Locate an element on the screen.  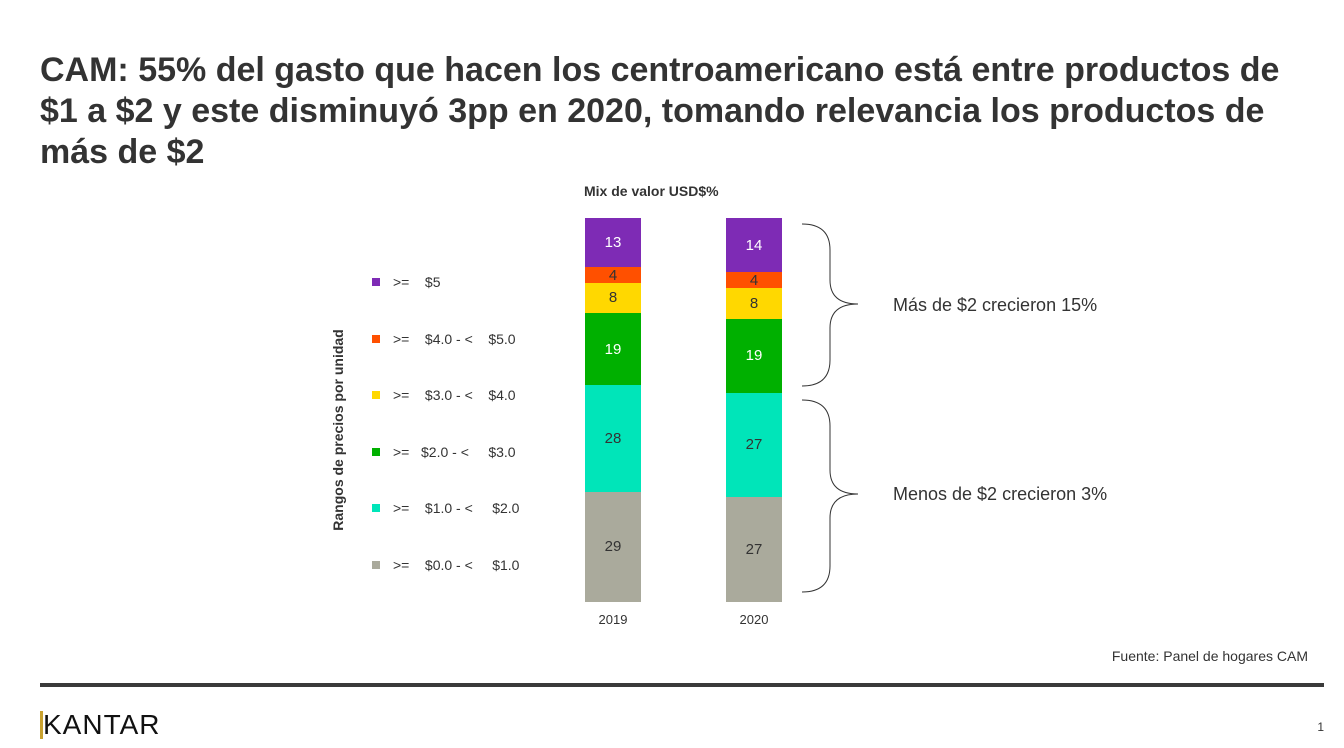
bar-2020: 27 27 19 8 4 14 is located at coordinates (754, 410).